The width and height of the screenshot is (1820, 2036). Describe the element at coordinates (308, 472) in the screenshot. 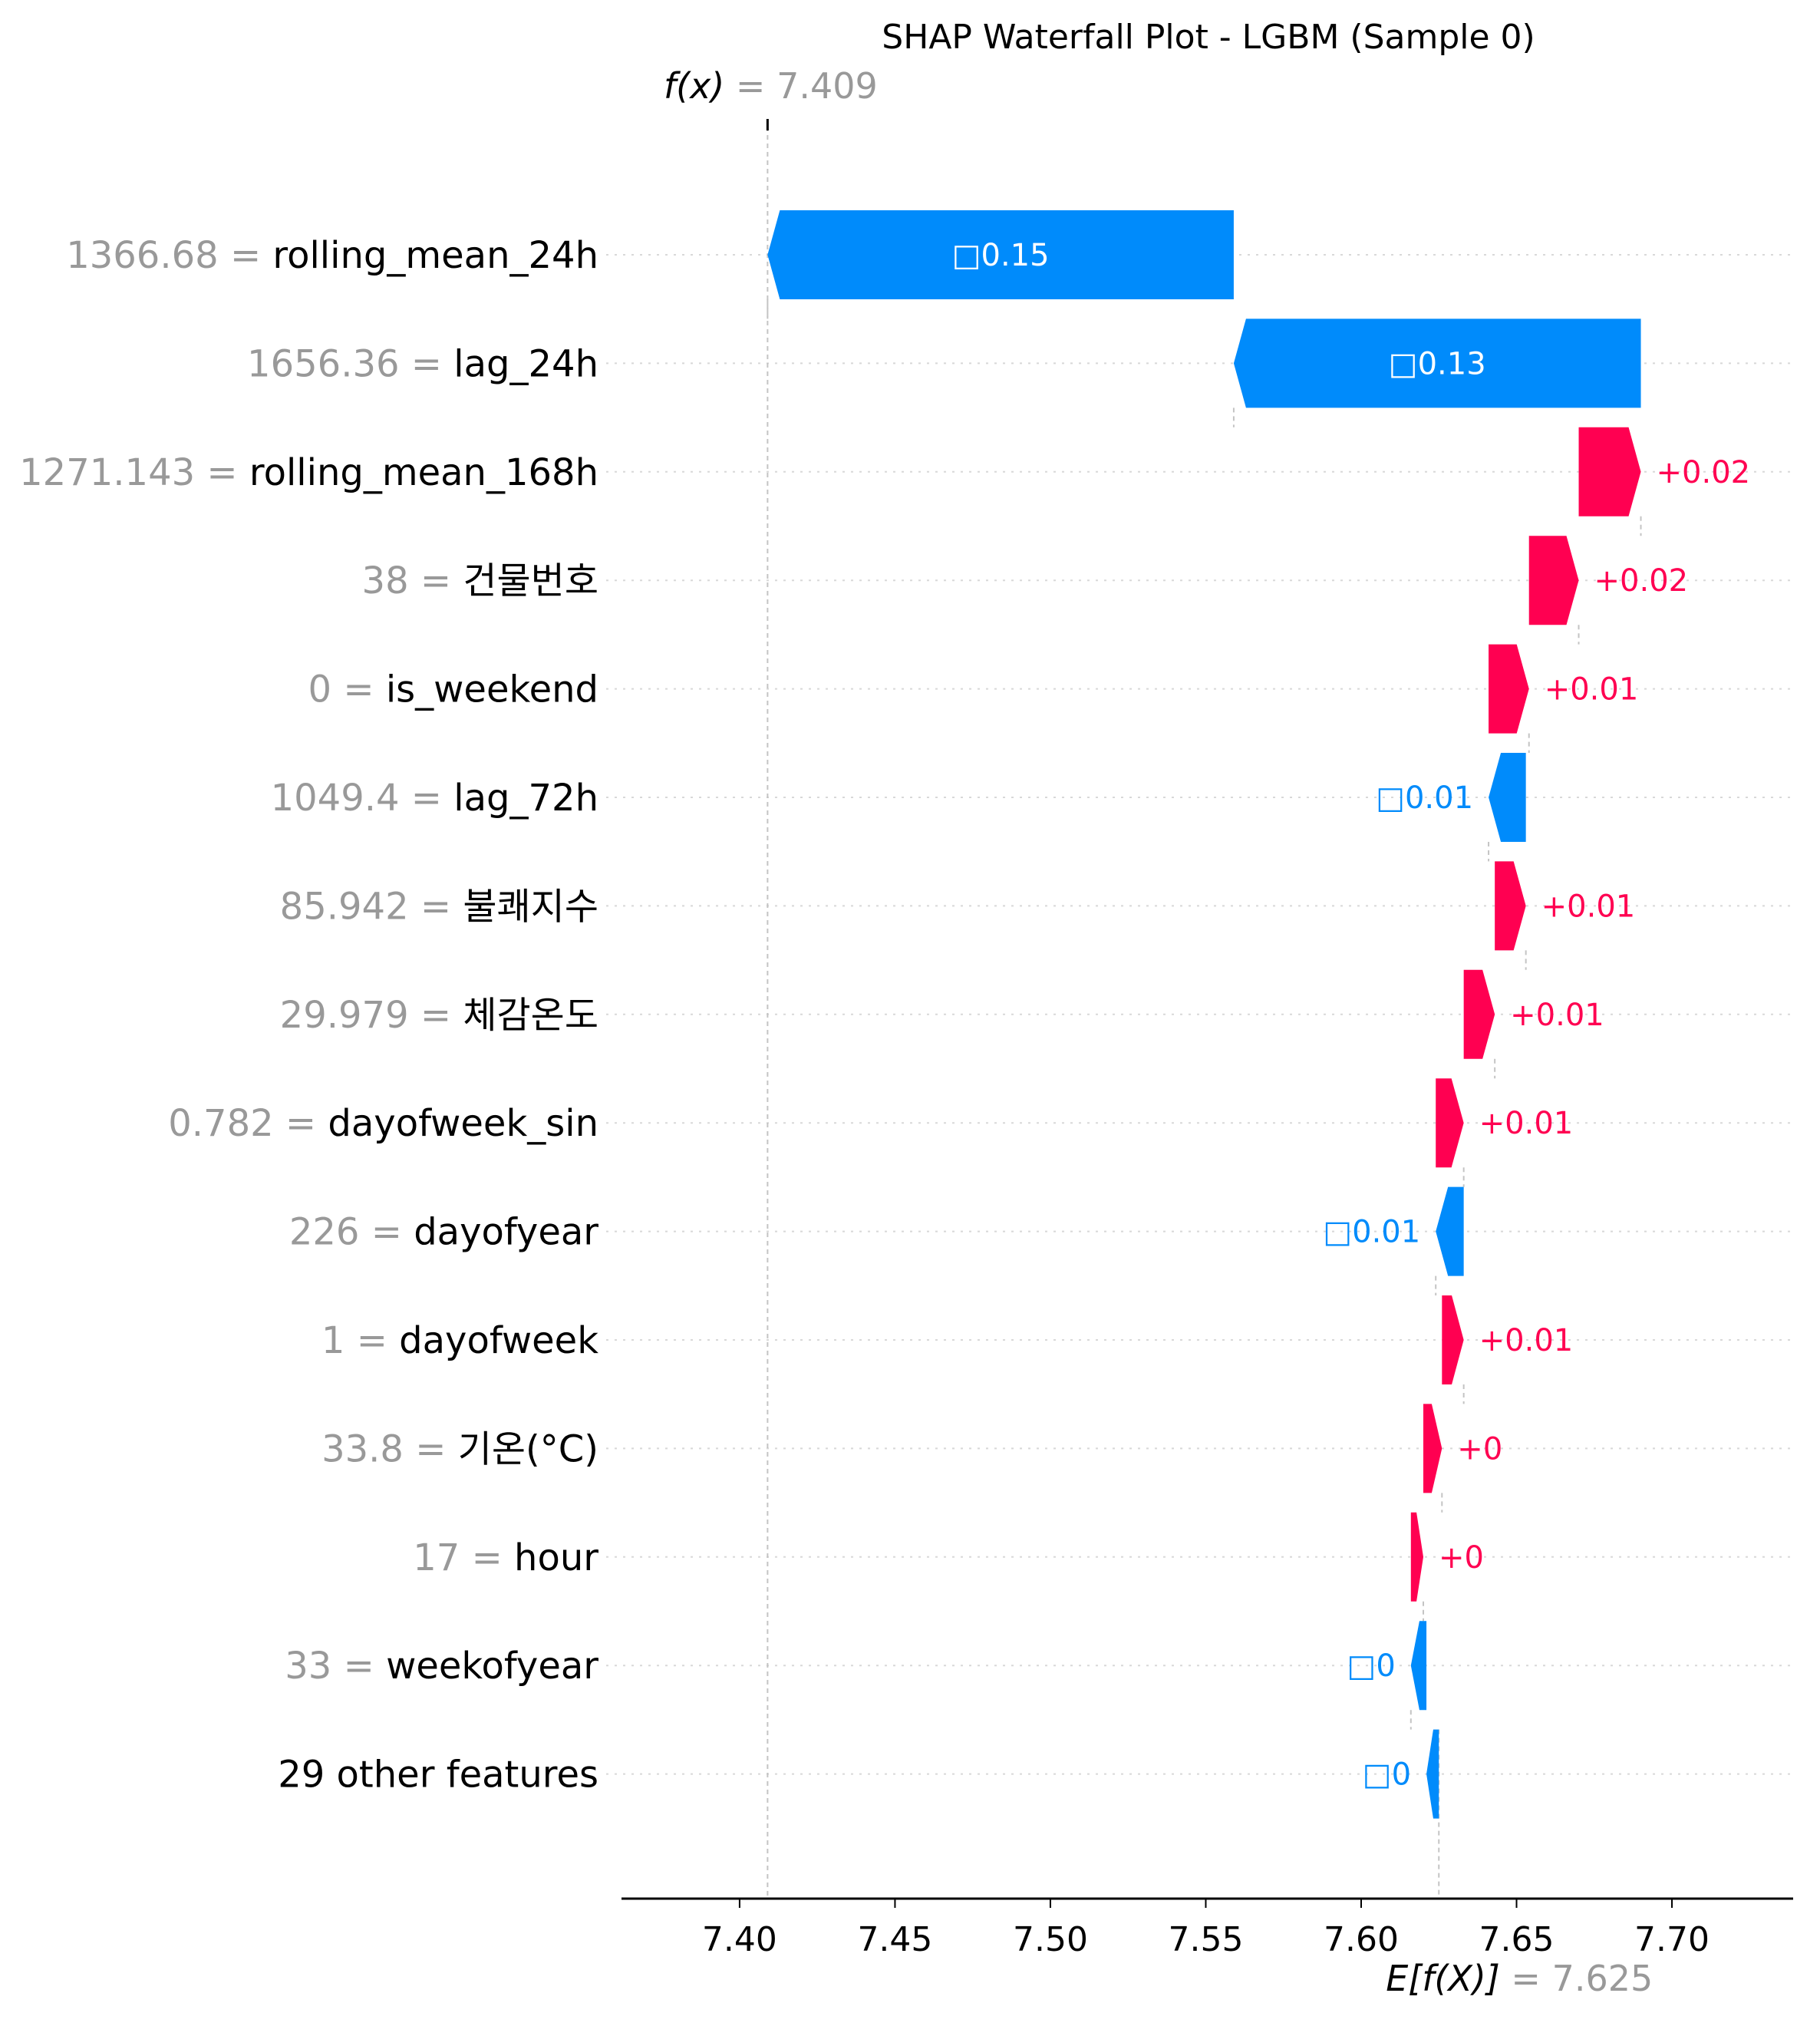

I see `feature-label: 1271.143 = rolling_mean_168h` at that location.